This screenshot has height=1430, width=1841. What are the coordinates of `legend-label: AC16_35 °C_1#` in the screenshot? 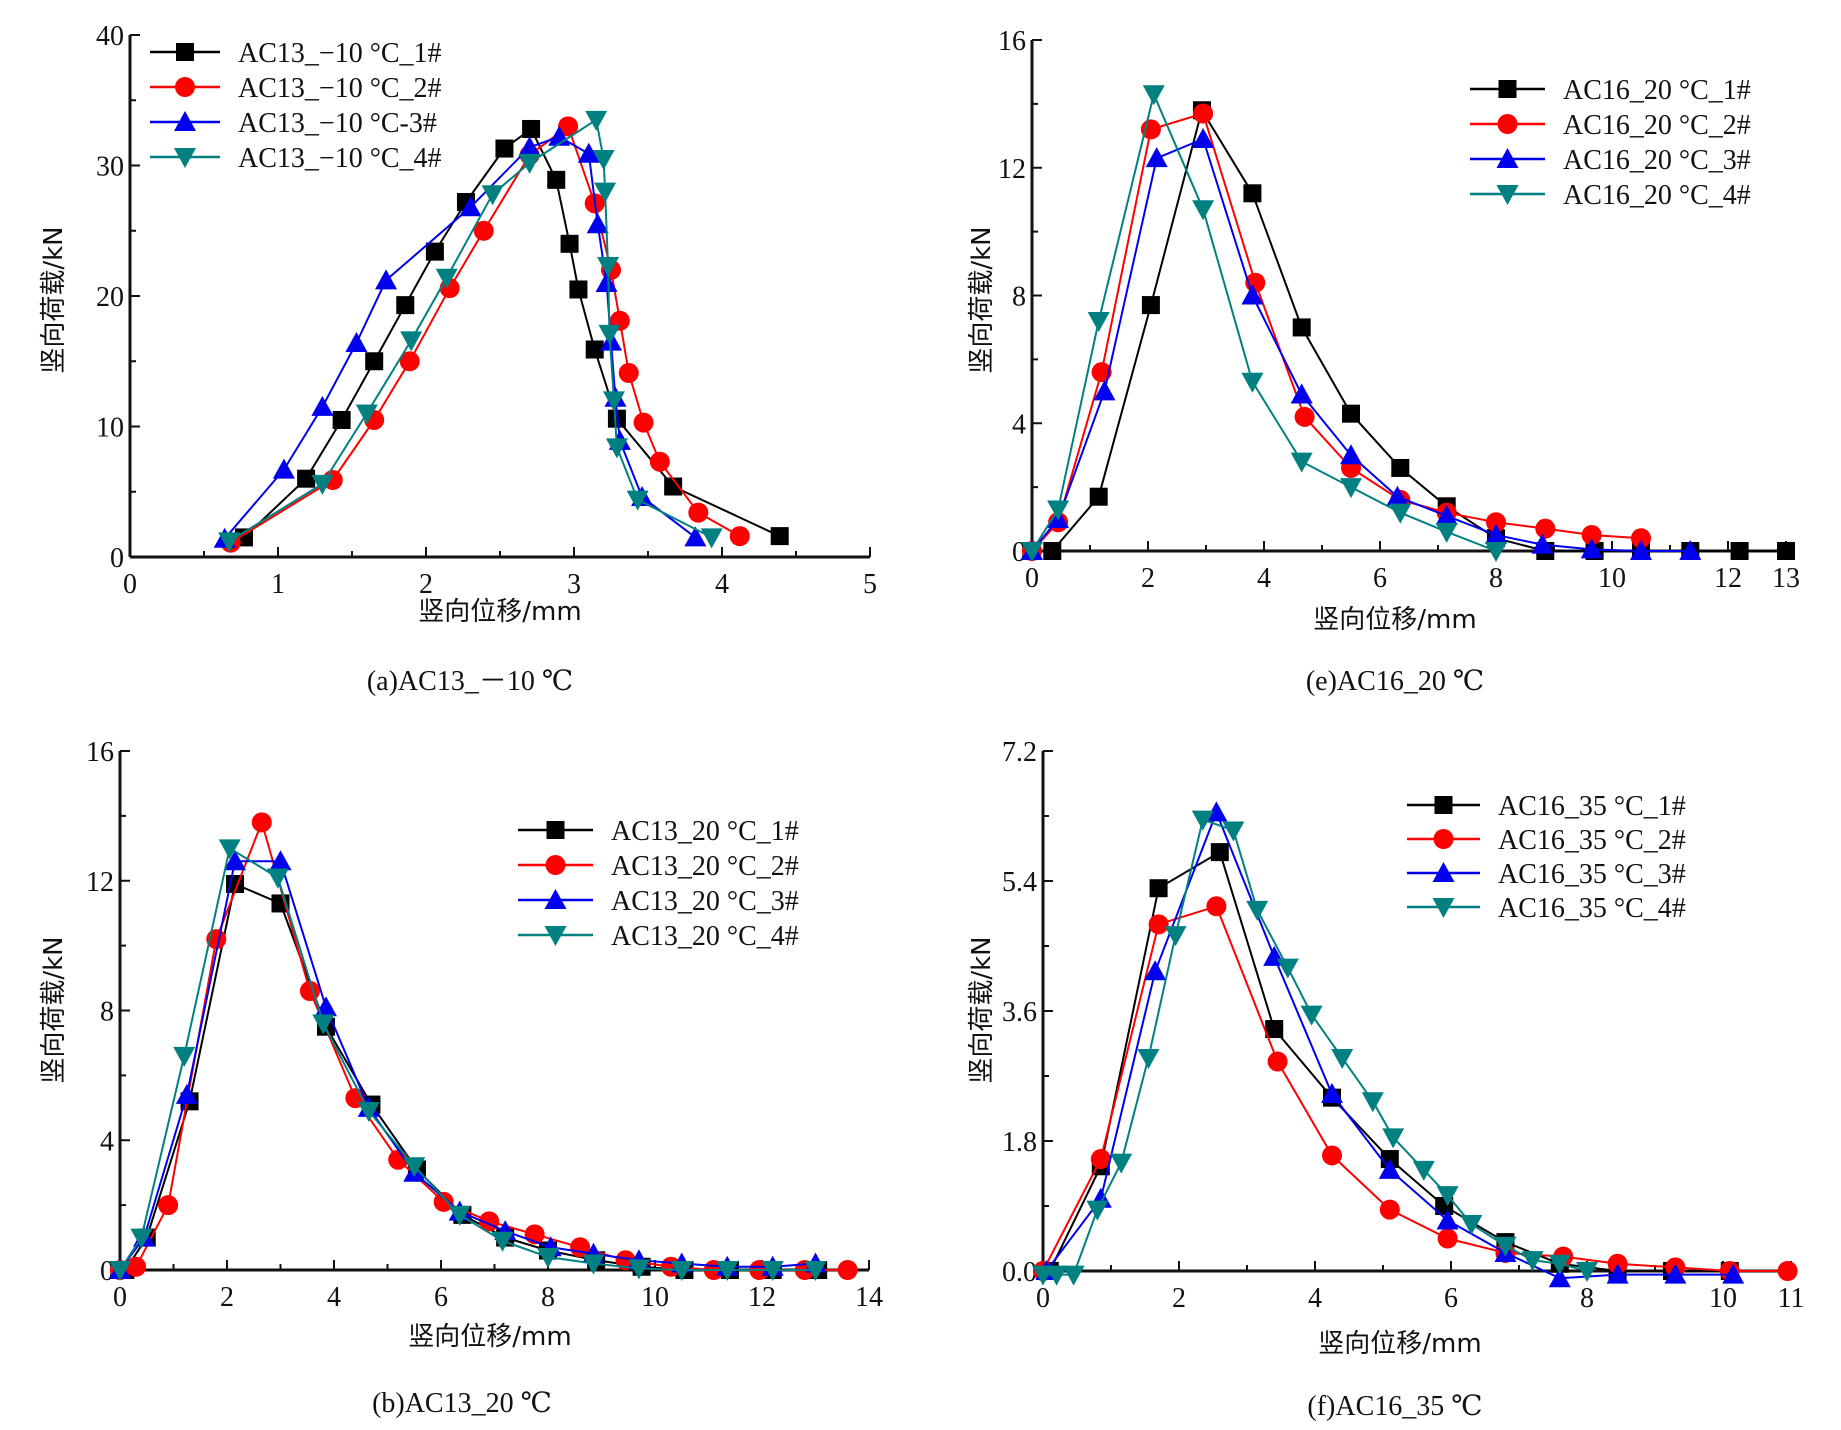 It's located at (1592, 806).